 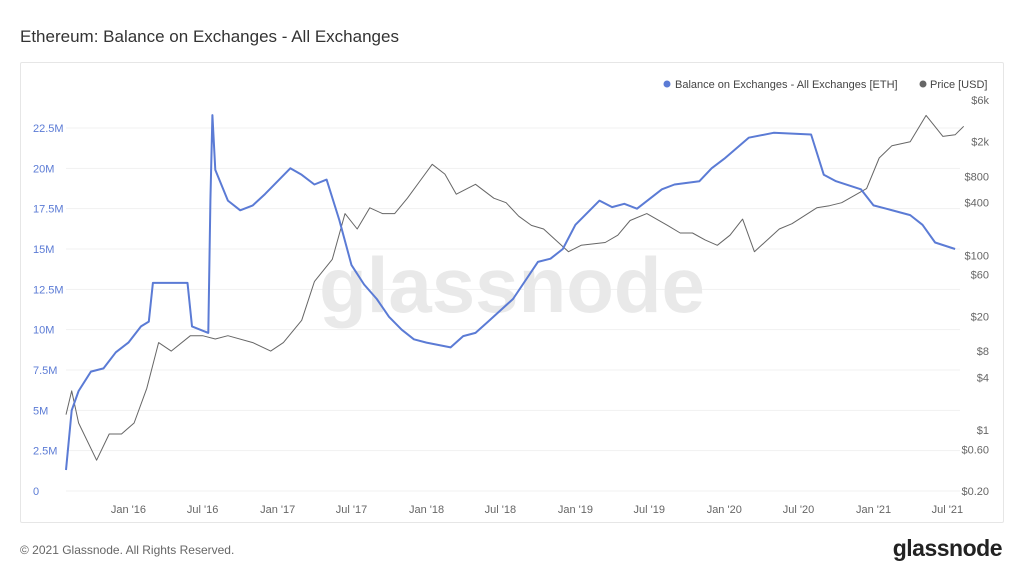 I want to click on left-tick-label: 12.5M, so click(x=48, y=290).